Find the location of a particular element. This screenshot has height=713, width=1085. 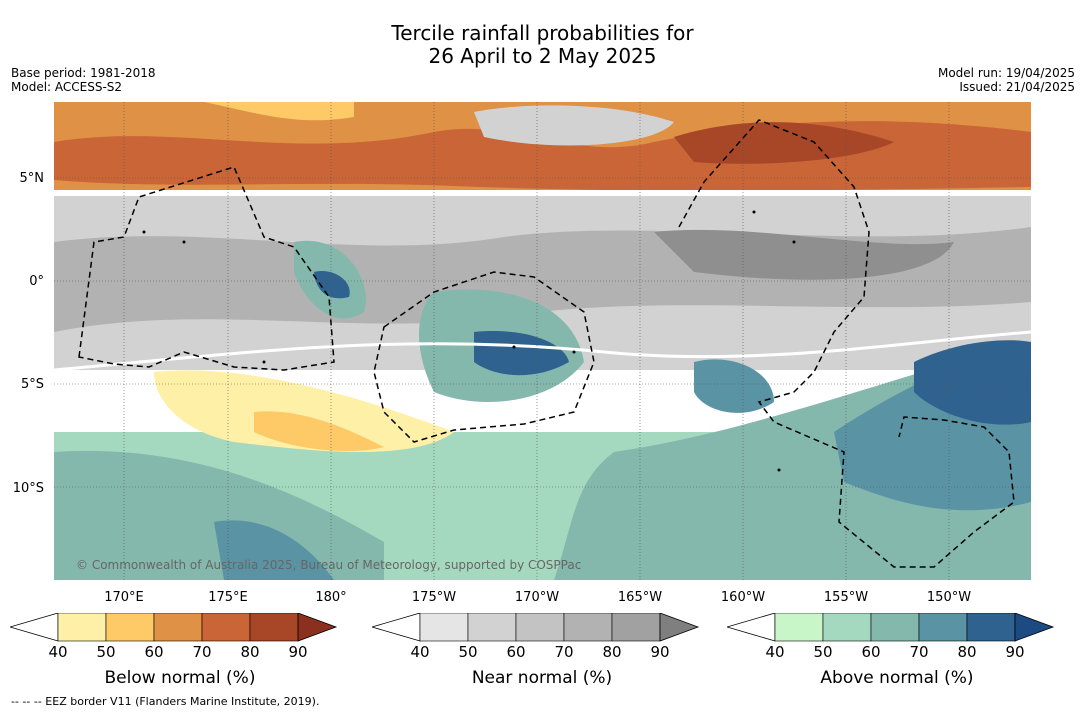

lon-label-160w: 160°W is located at coordinates (743, 597).